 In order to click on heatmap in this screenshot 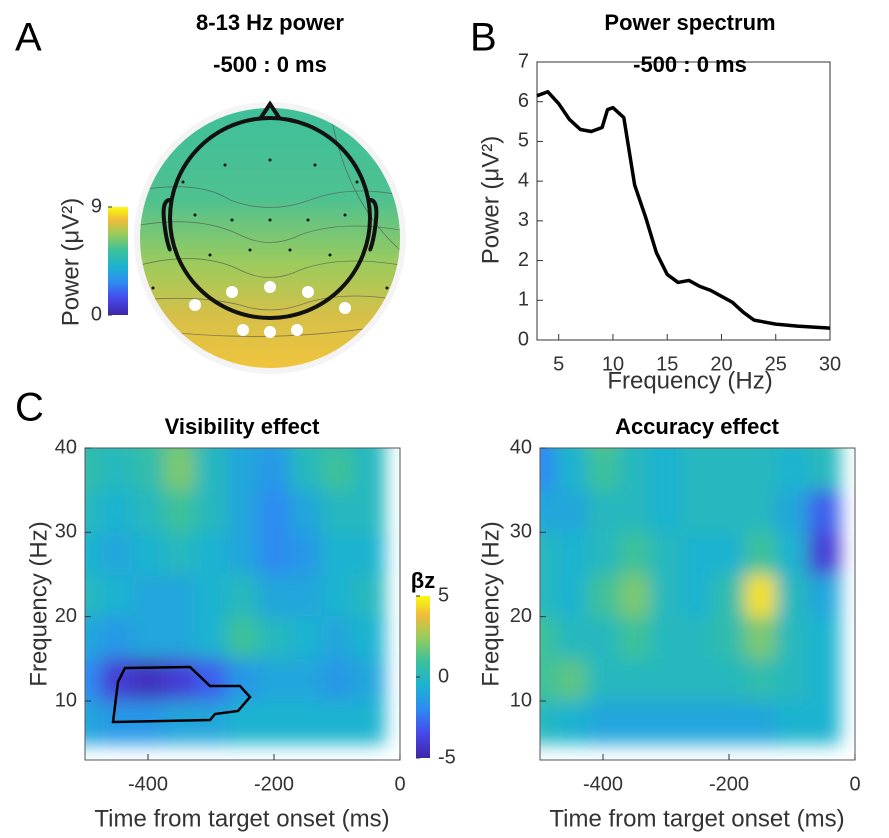, I will do `click(235, 596)`.